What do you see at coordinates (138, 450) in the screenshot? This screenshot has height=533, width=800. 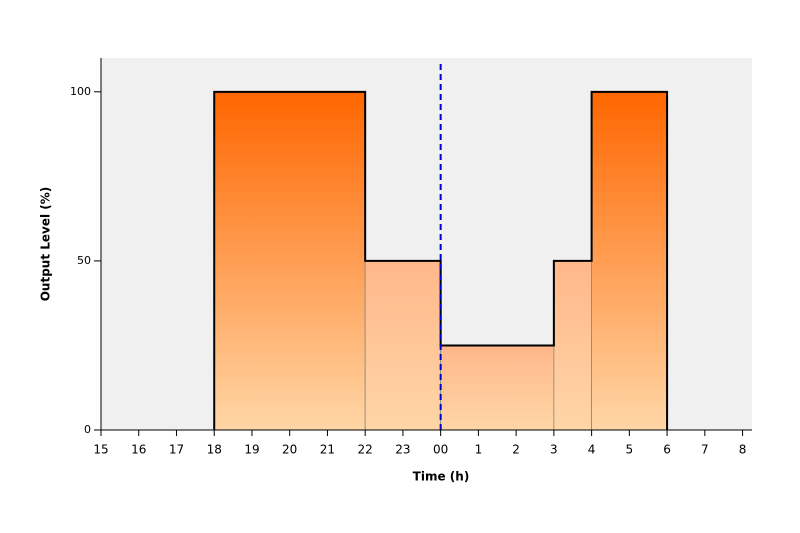 I see `x-tick-label: 16` at bounding box center [138, 450].